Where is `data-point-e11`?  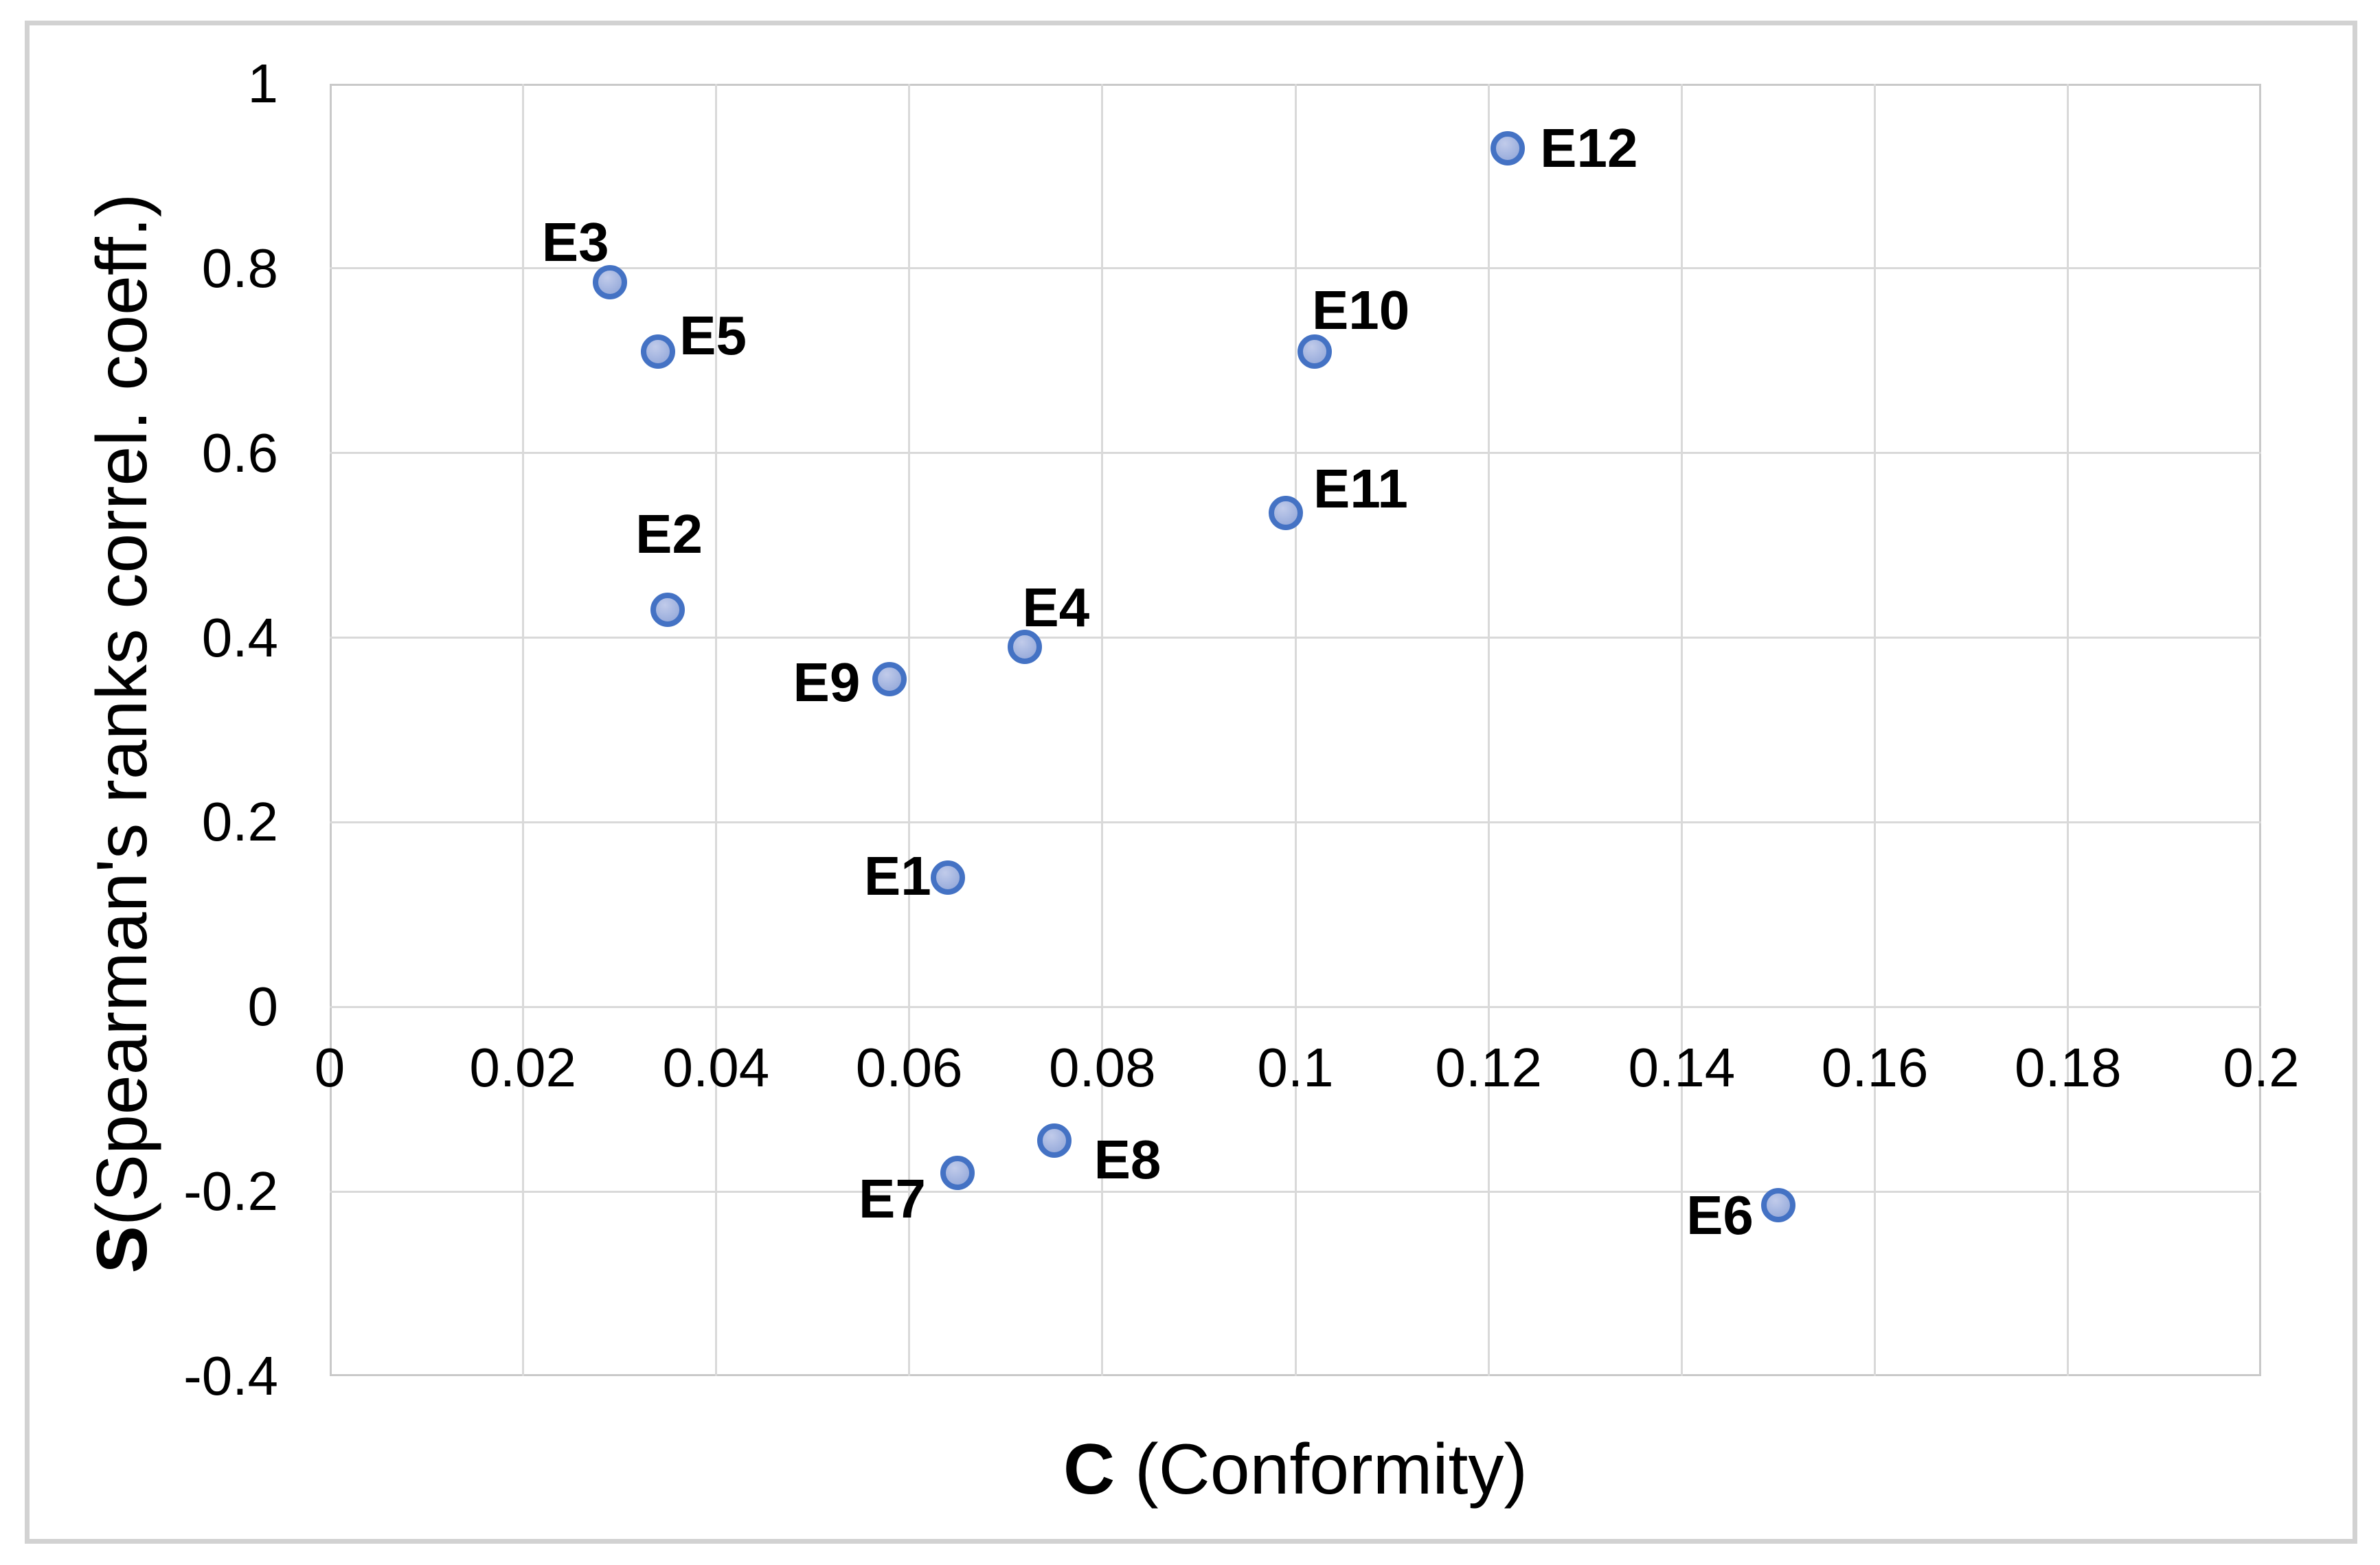 data-point-e11 is located at coordinates (1285, 513).